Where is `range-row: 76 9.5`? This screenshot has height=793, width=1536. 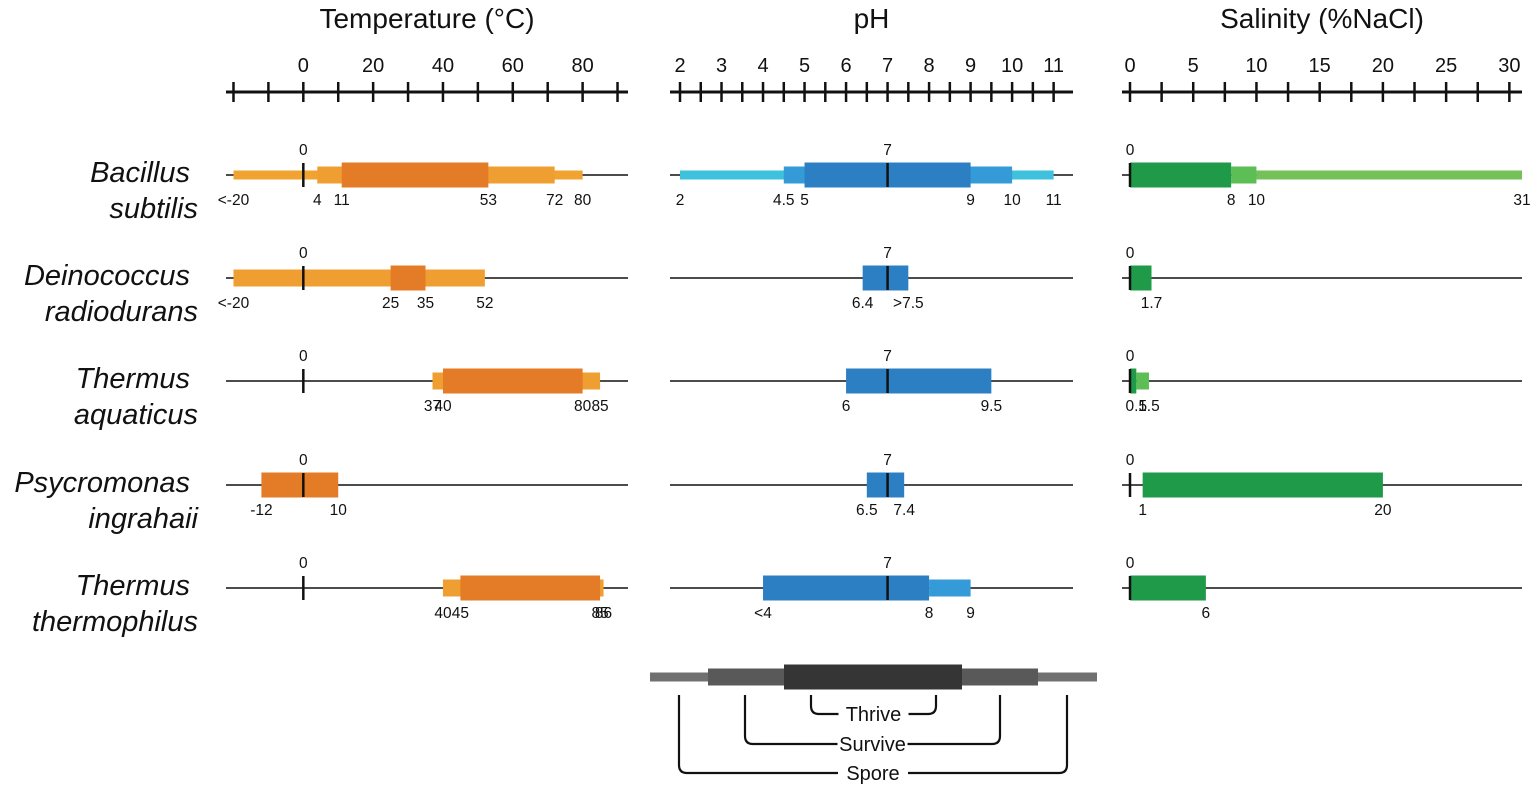 range-row: 76 9.5 is located at coordinates (871, 381).